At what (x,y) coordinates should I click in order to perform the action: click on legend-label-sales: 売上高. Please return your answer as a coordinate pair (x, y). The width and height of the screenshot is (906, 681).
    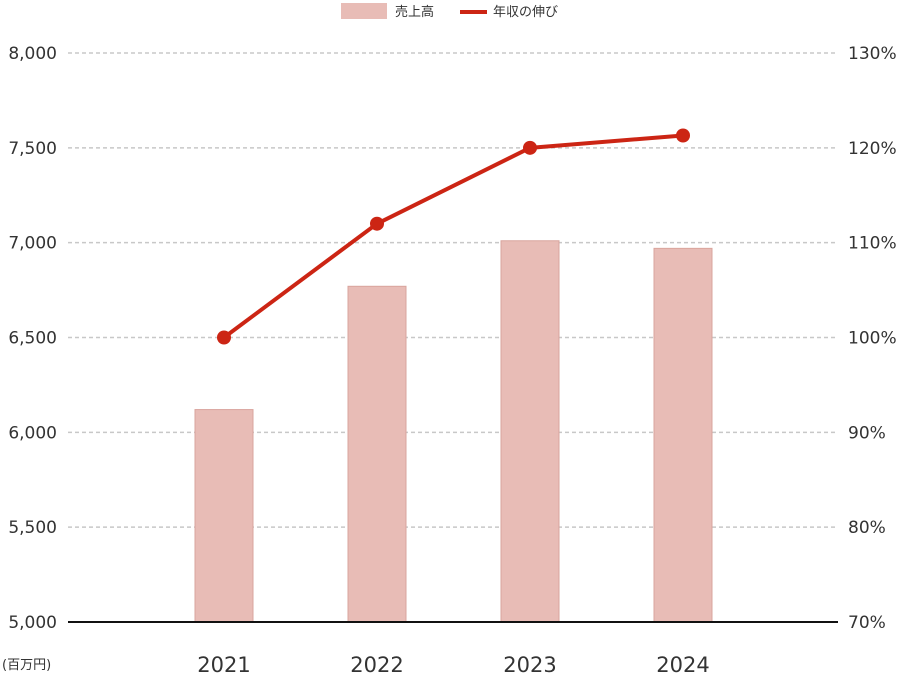
    Looking at the image, I should click on (414, 12).